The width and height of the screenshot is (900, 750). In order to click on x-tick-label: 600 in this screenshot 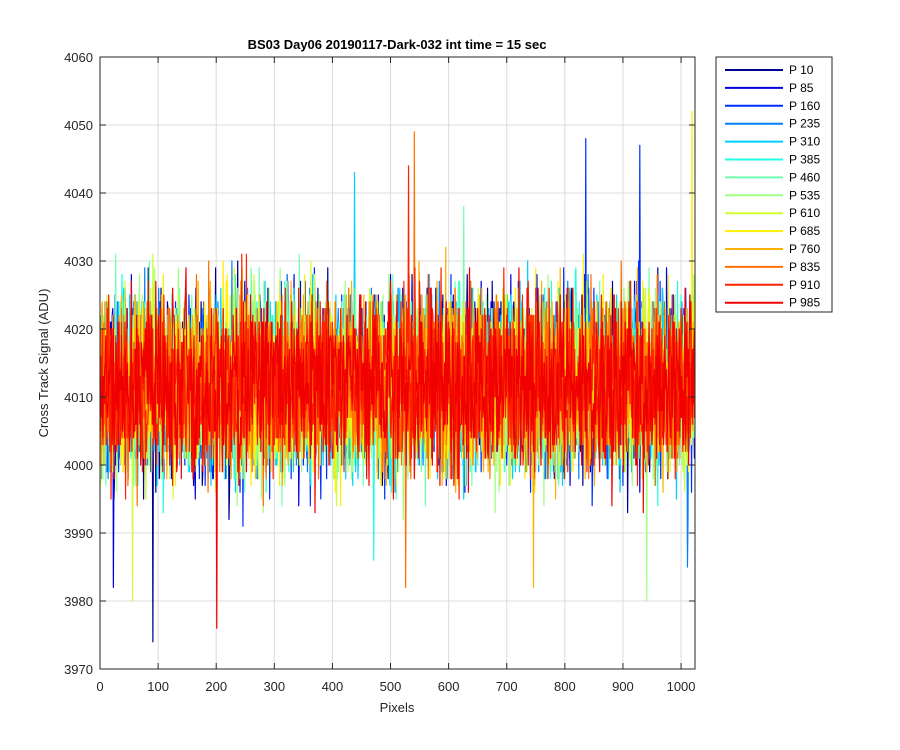, I will do `click(449, 686)`.